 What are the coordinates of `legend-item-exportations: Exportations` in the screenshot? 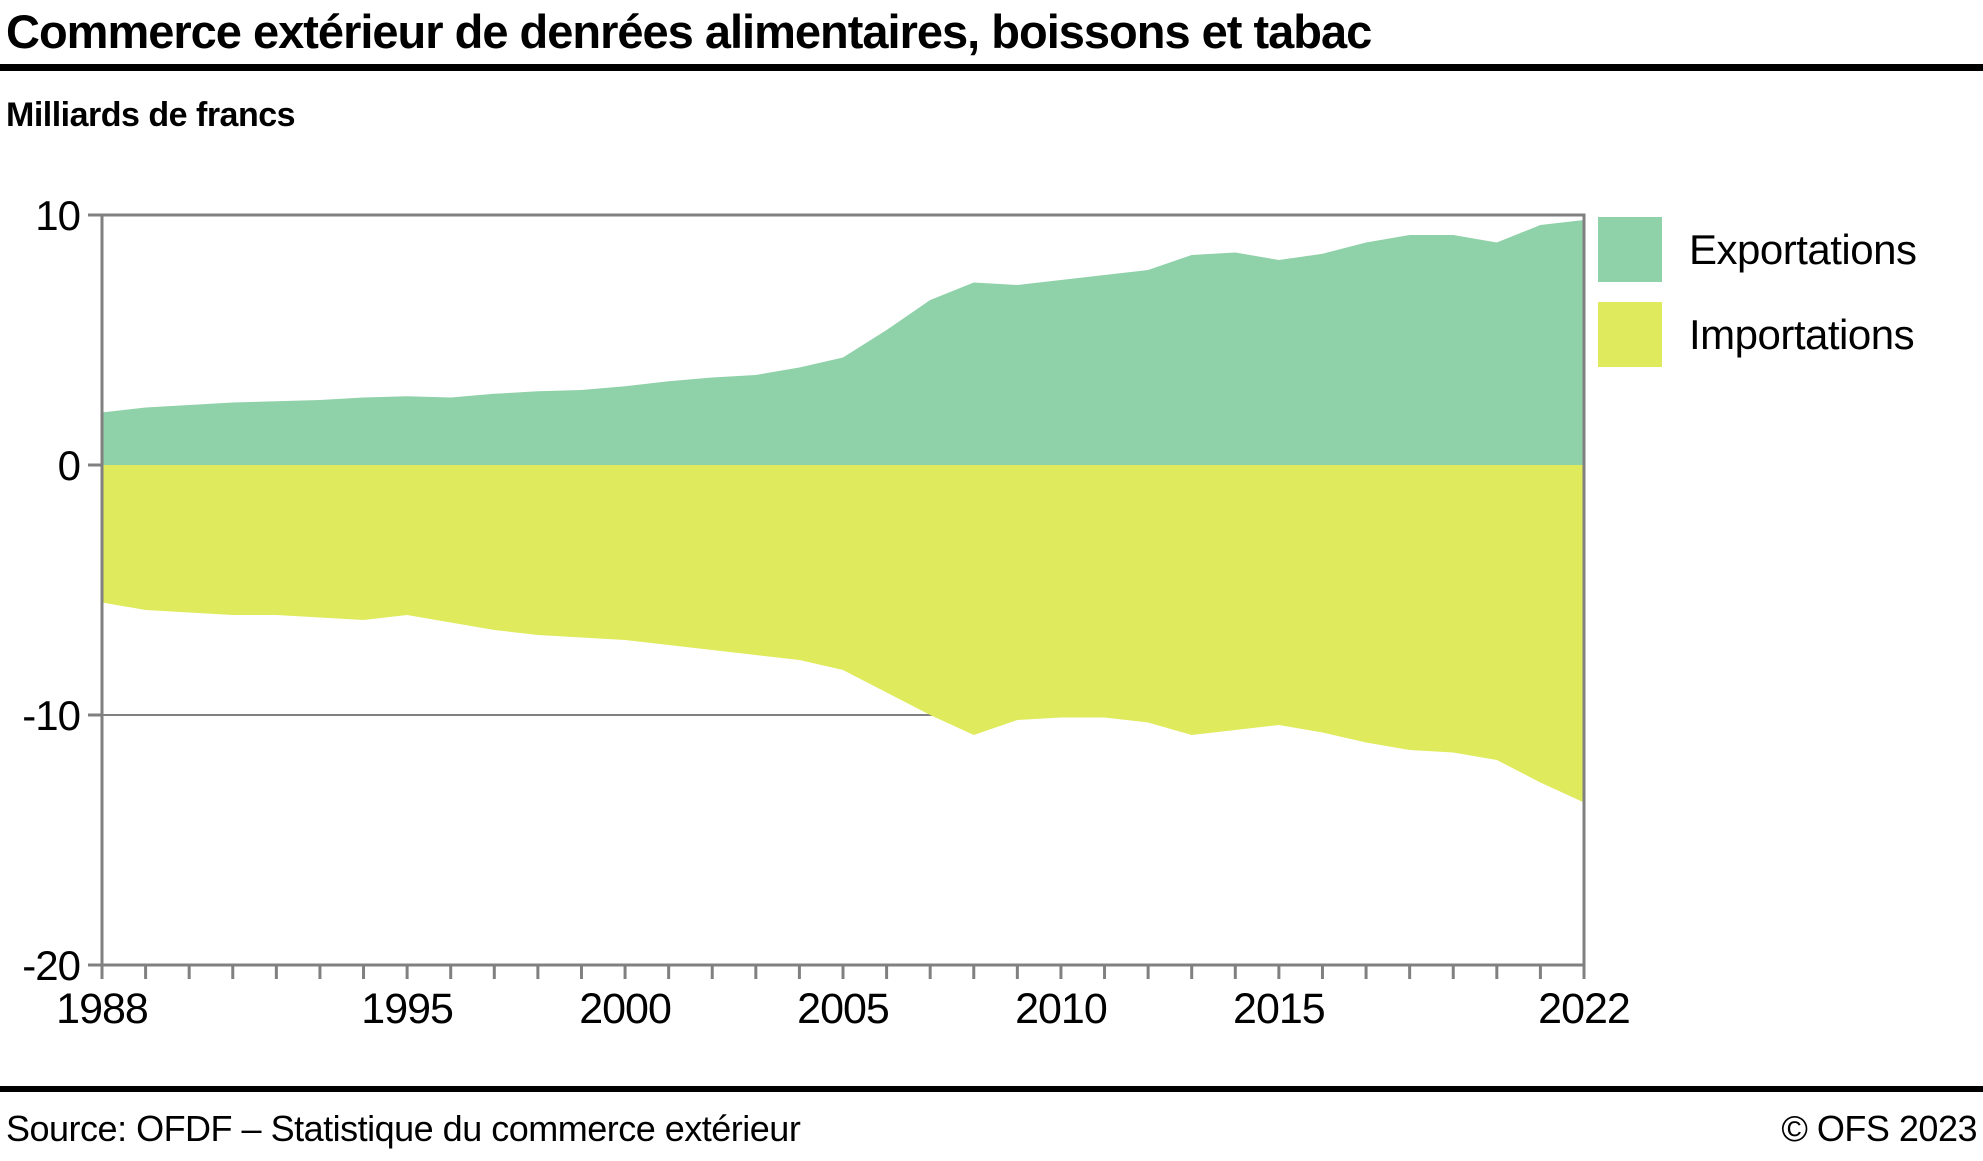 It's located at (1757, 249).